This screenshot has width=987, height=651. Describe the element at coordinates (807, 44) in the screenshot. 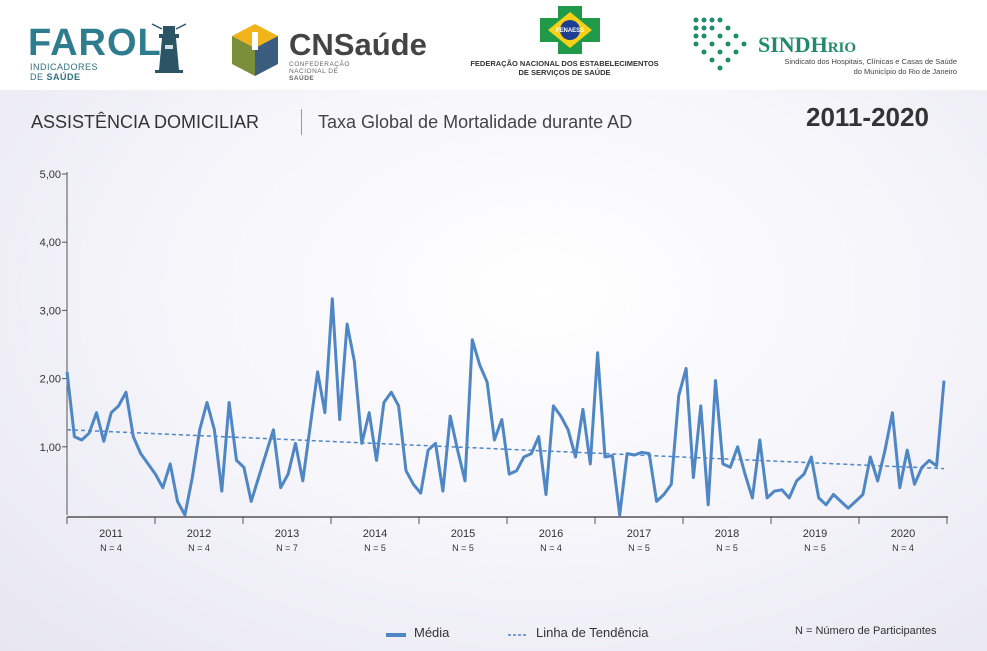

I see `sindhrio-logo-text: SINDHRIO` at that location.